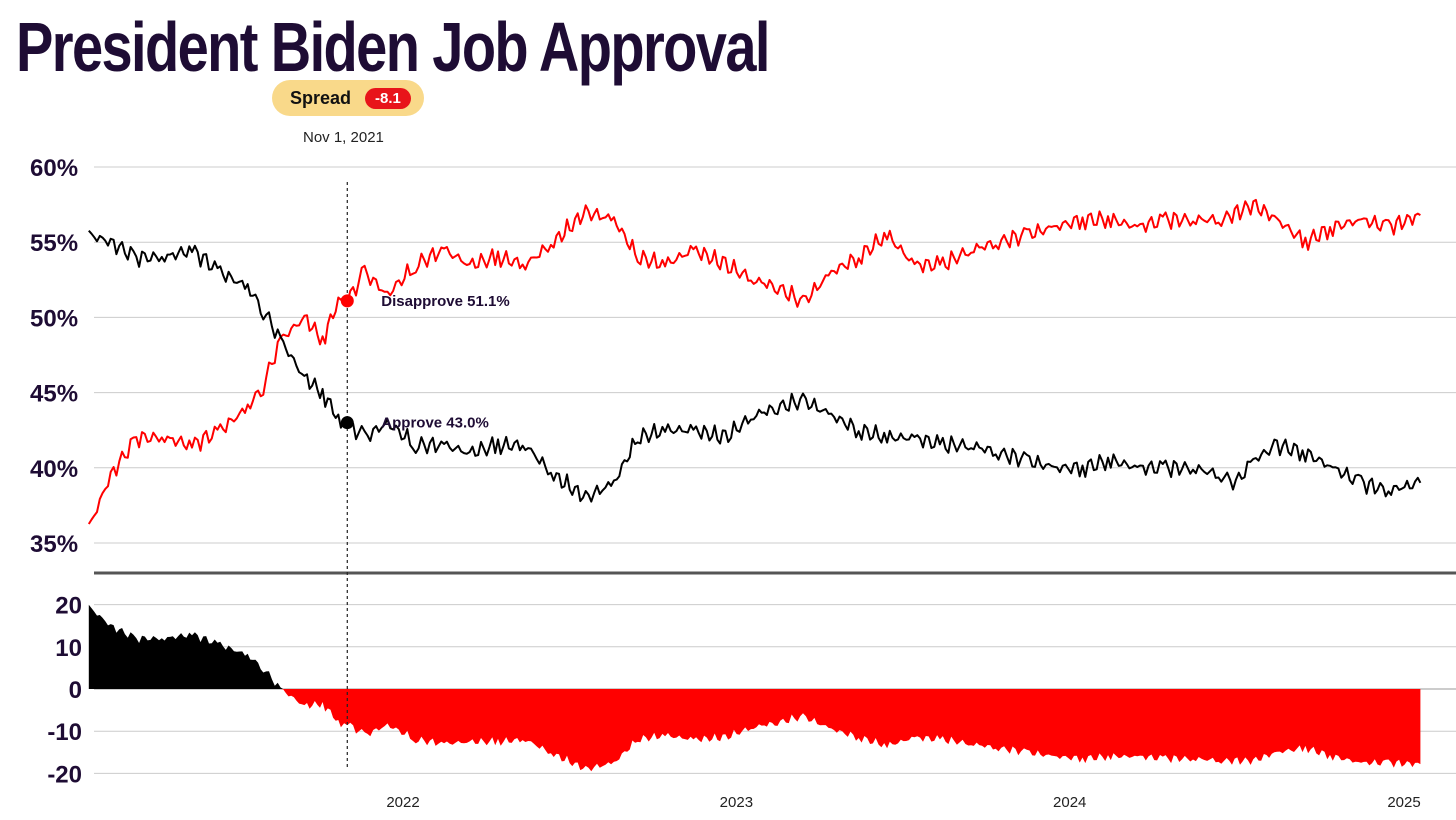 This screenshot has height=820, width=1456. What do you see at coordinates (402, 802) in the screenshot?
I see `x-tick-label: 2022` at bounding box center [402, 802].